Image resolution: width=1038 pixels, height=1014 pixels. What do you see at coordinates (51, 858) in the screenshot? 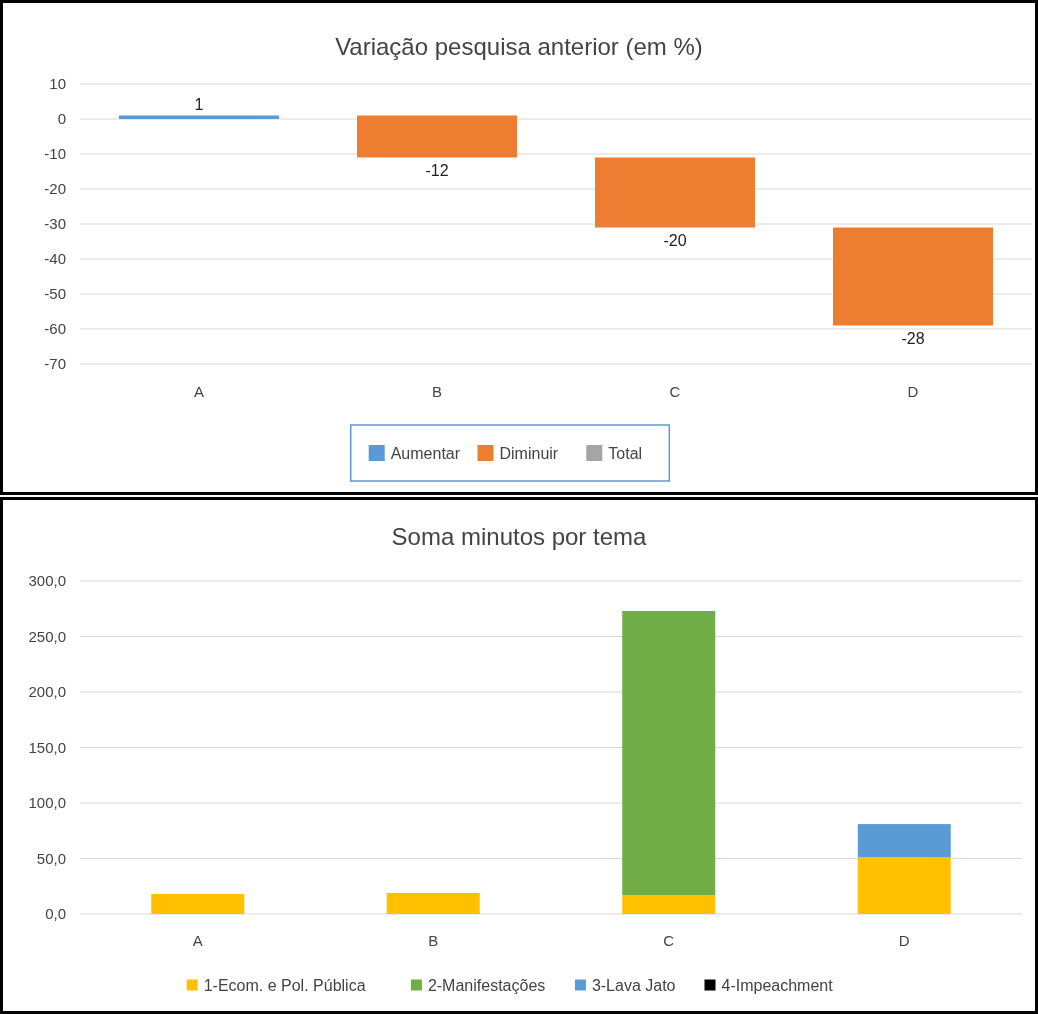
I see `y-tick-label: 50,0` at bounding box center [51, 858].